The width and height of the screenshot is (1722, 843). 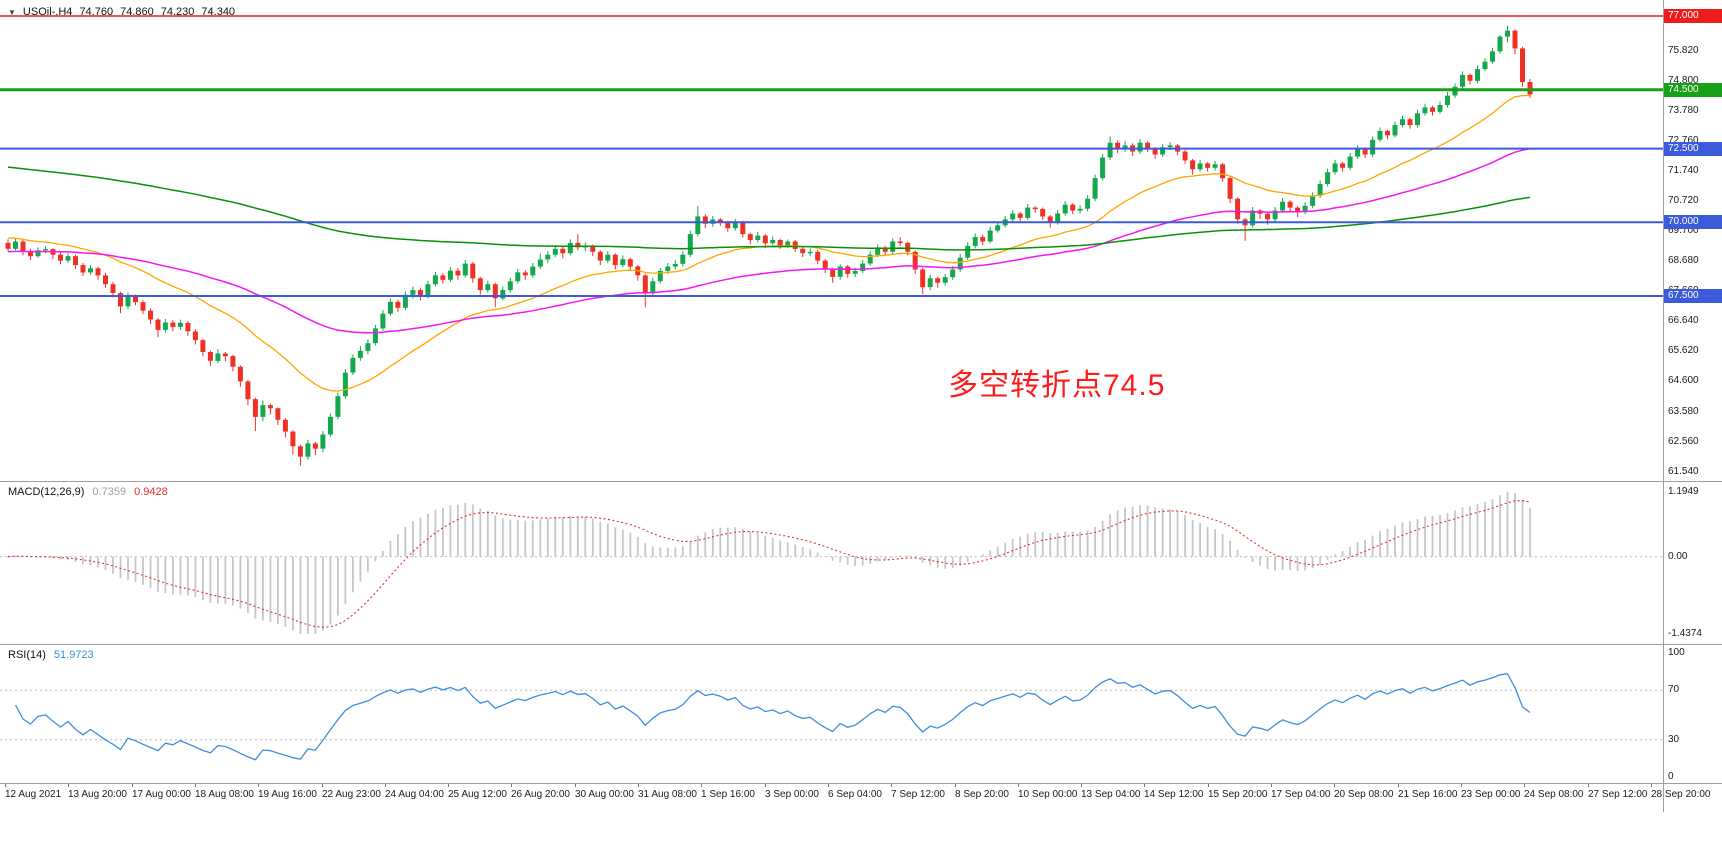 I want to click on time-axis-label: 3 Sep 00:00, so click(x=792, y=794).